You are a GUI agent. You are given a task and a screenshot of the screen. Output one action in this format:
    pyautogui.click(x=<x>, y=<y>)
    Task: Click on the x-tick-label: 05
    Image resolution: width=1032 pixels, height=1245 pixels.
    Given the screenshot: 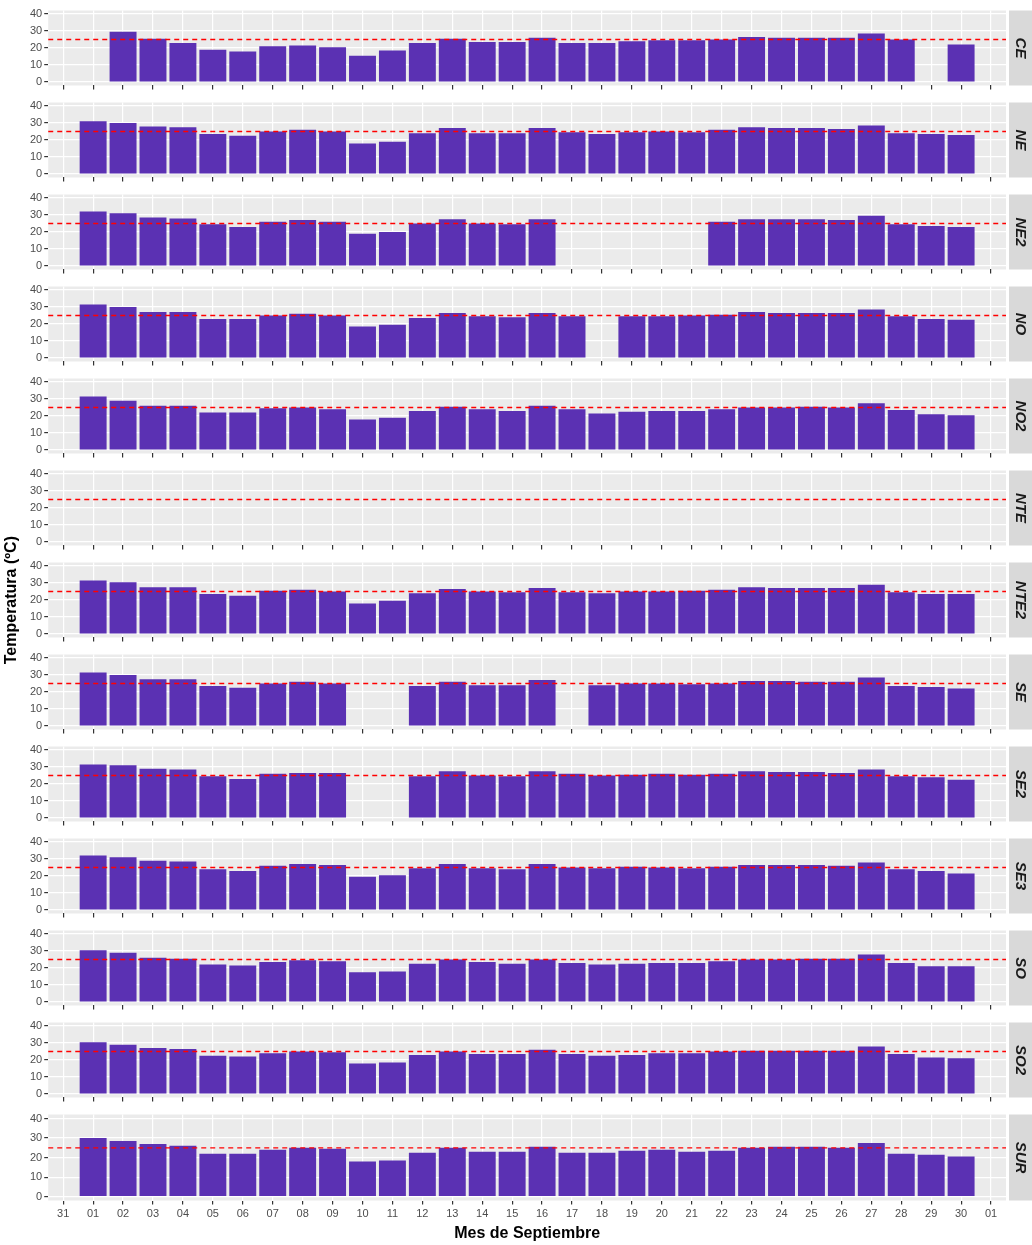 What is the action you would take?
    pyautogui.click(x=212, y=1213)
    